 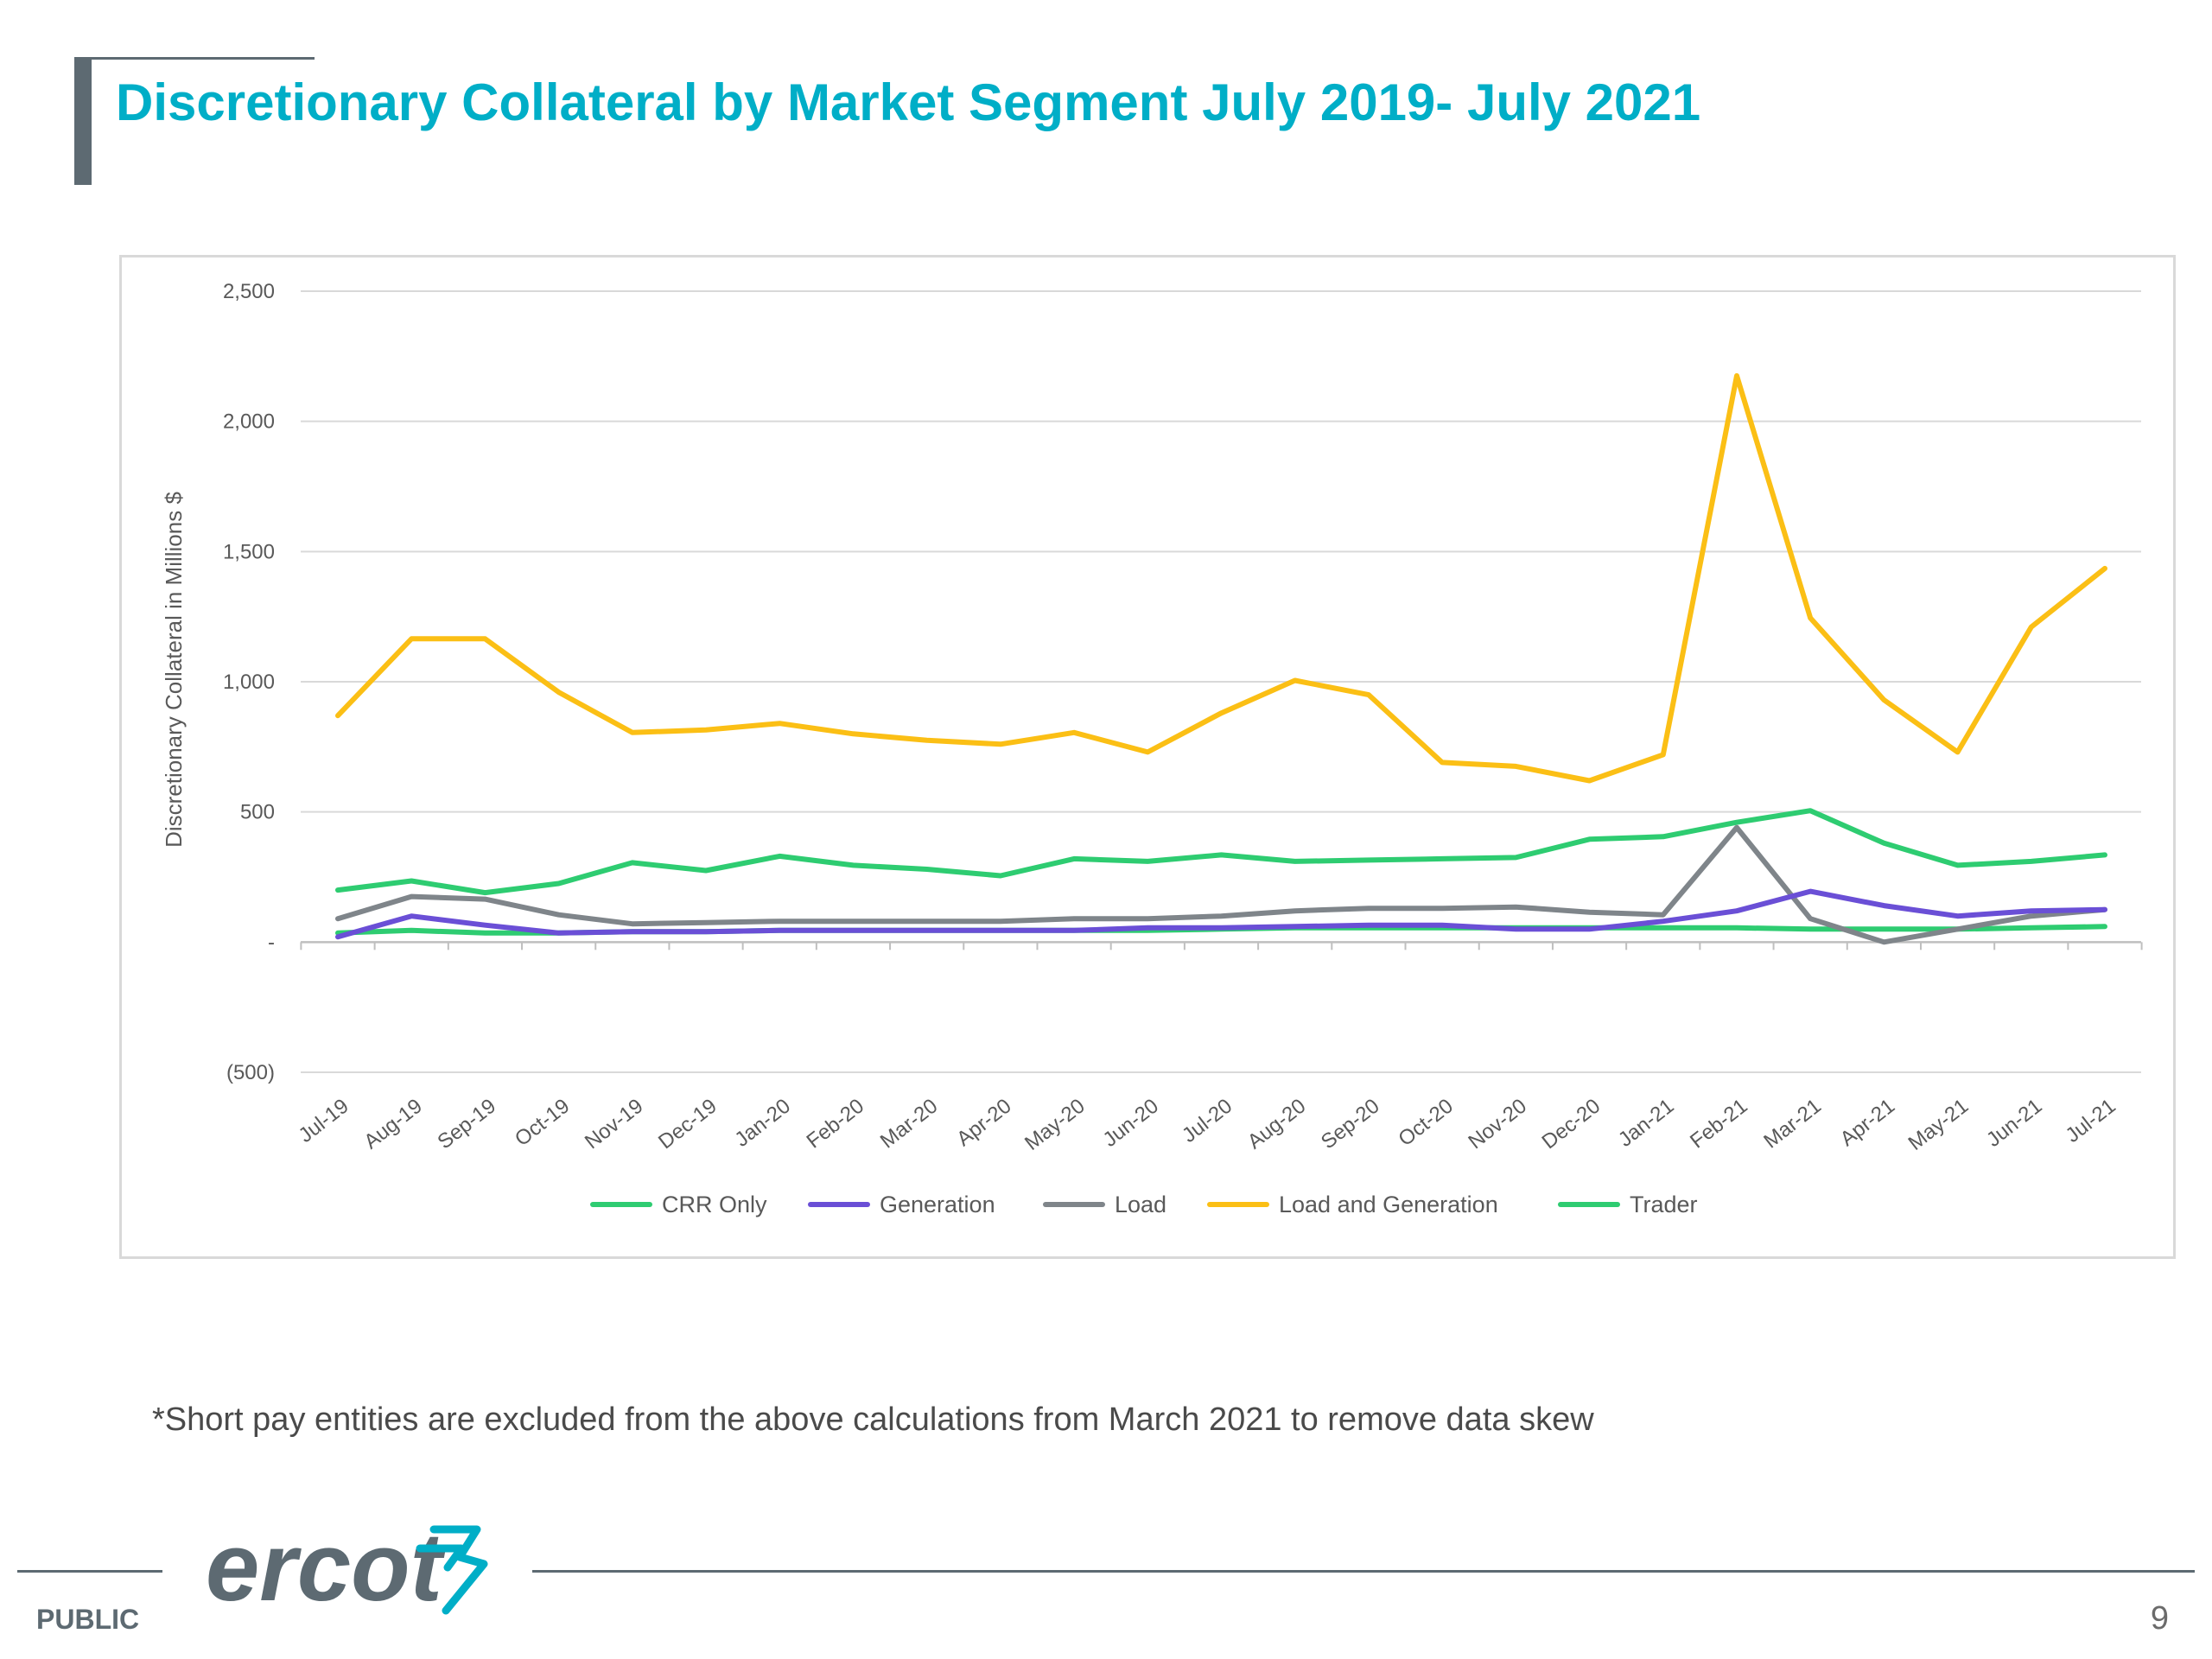 What do you see at coordinates (762, 1122) in the screenshot?
I see `x-tick-label: Jan-20` at bounding box center [762, 1122].